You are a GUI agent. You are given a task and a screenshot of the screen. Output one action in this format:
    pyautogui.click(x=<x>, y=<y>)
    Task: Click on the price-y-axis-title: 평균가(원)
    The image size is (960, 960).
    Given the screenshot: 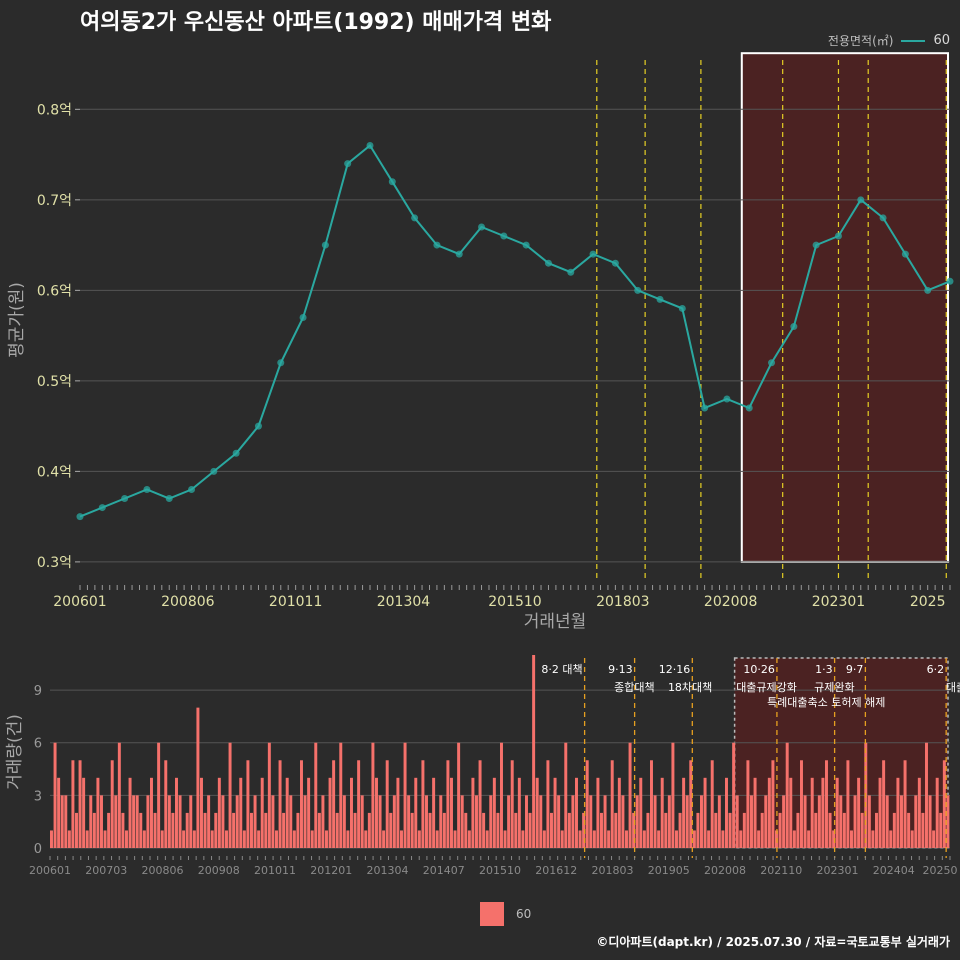 What is the action you would take?
    pyautogui.click(x=17, y=320)
    